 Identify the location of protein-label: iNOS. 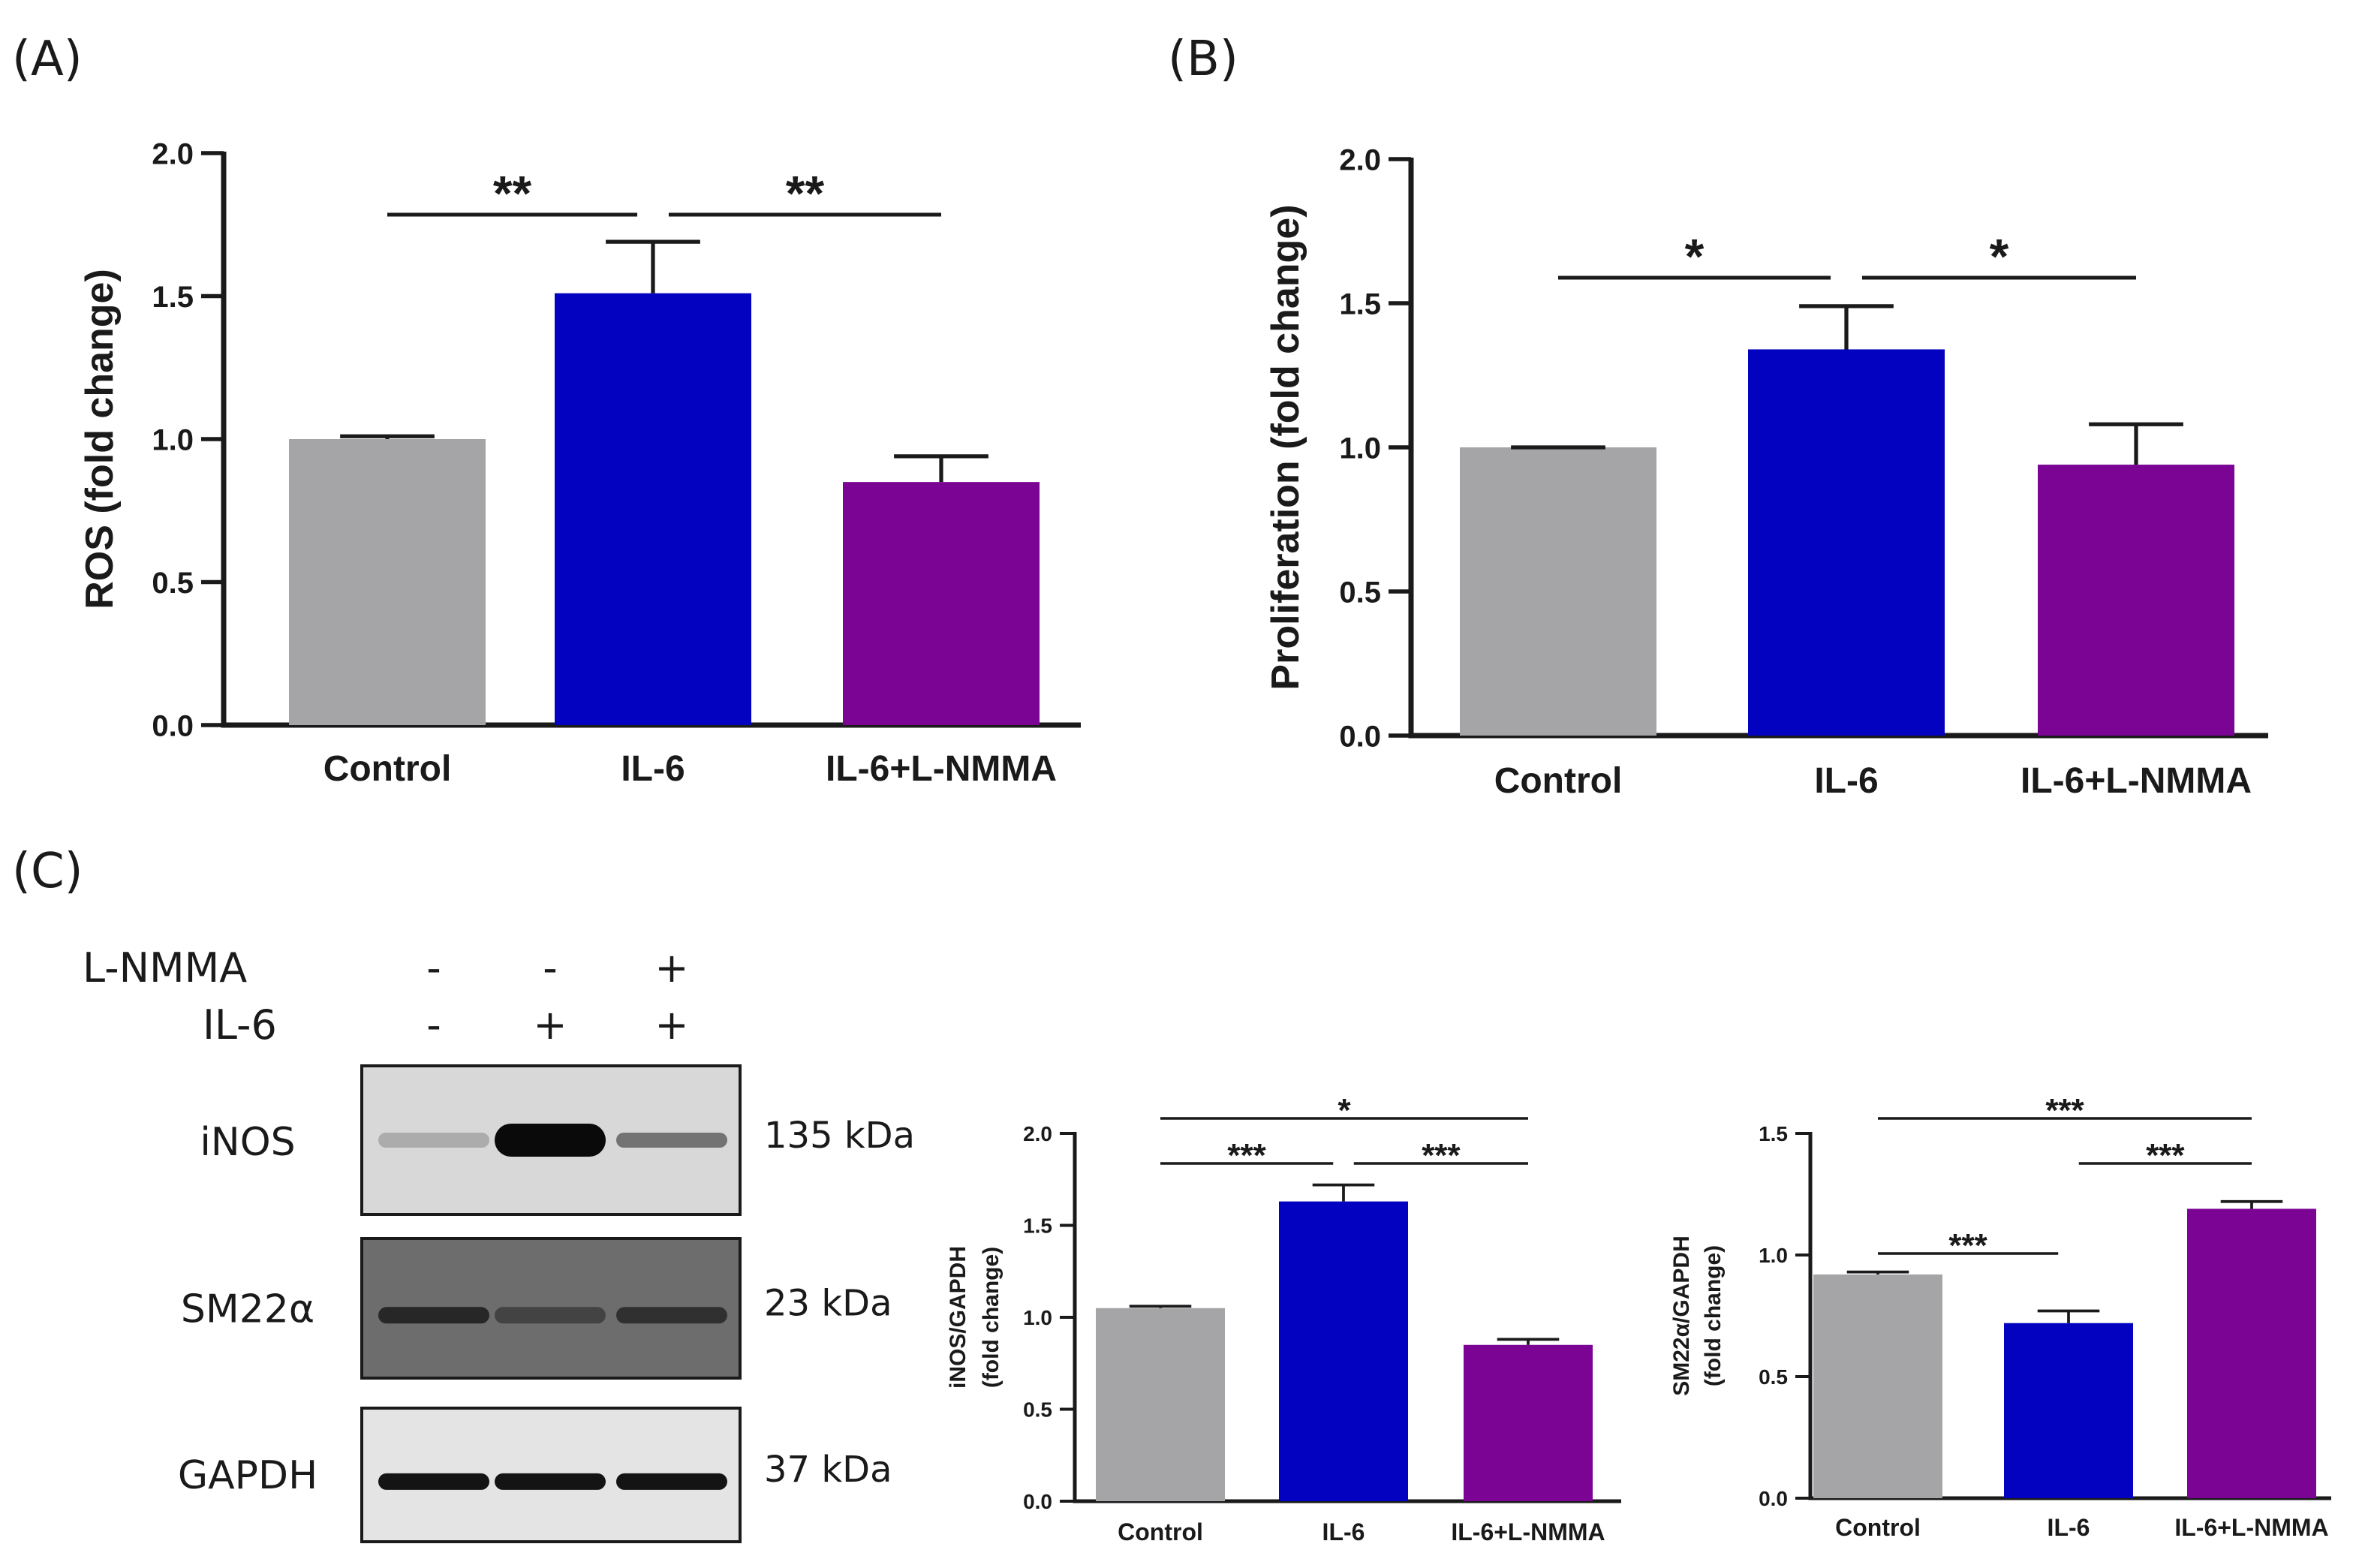
(247, 1142).